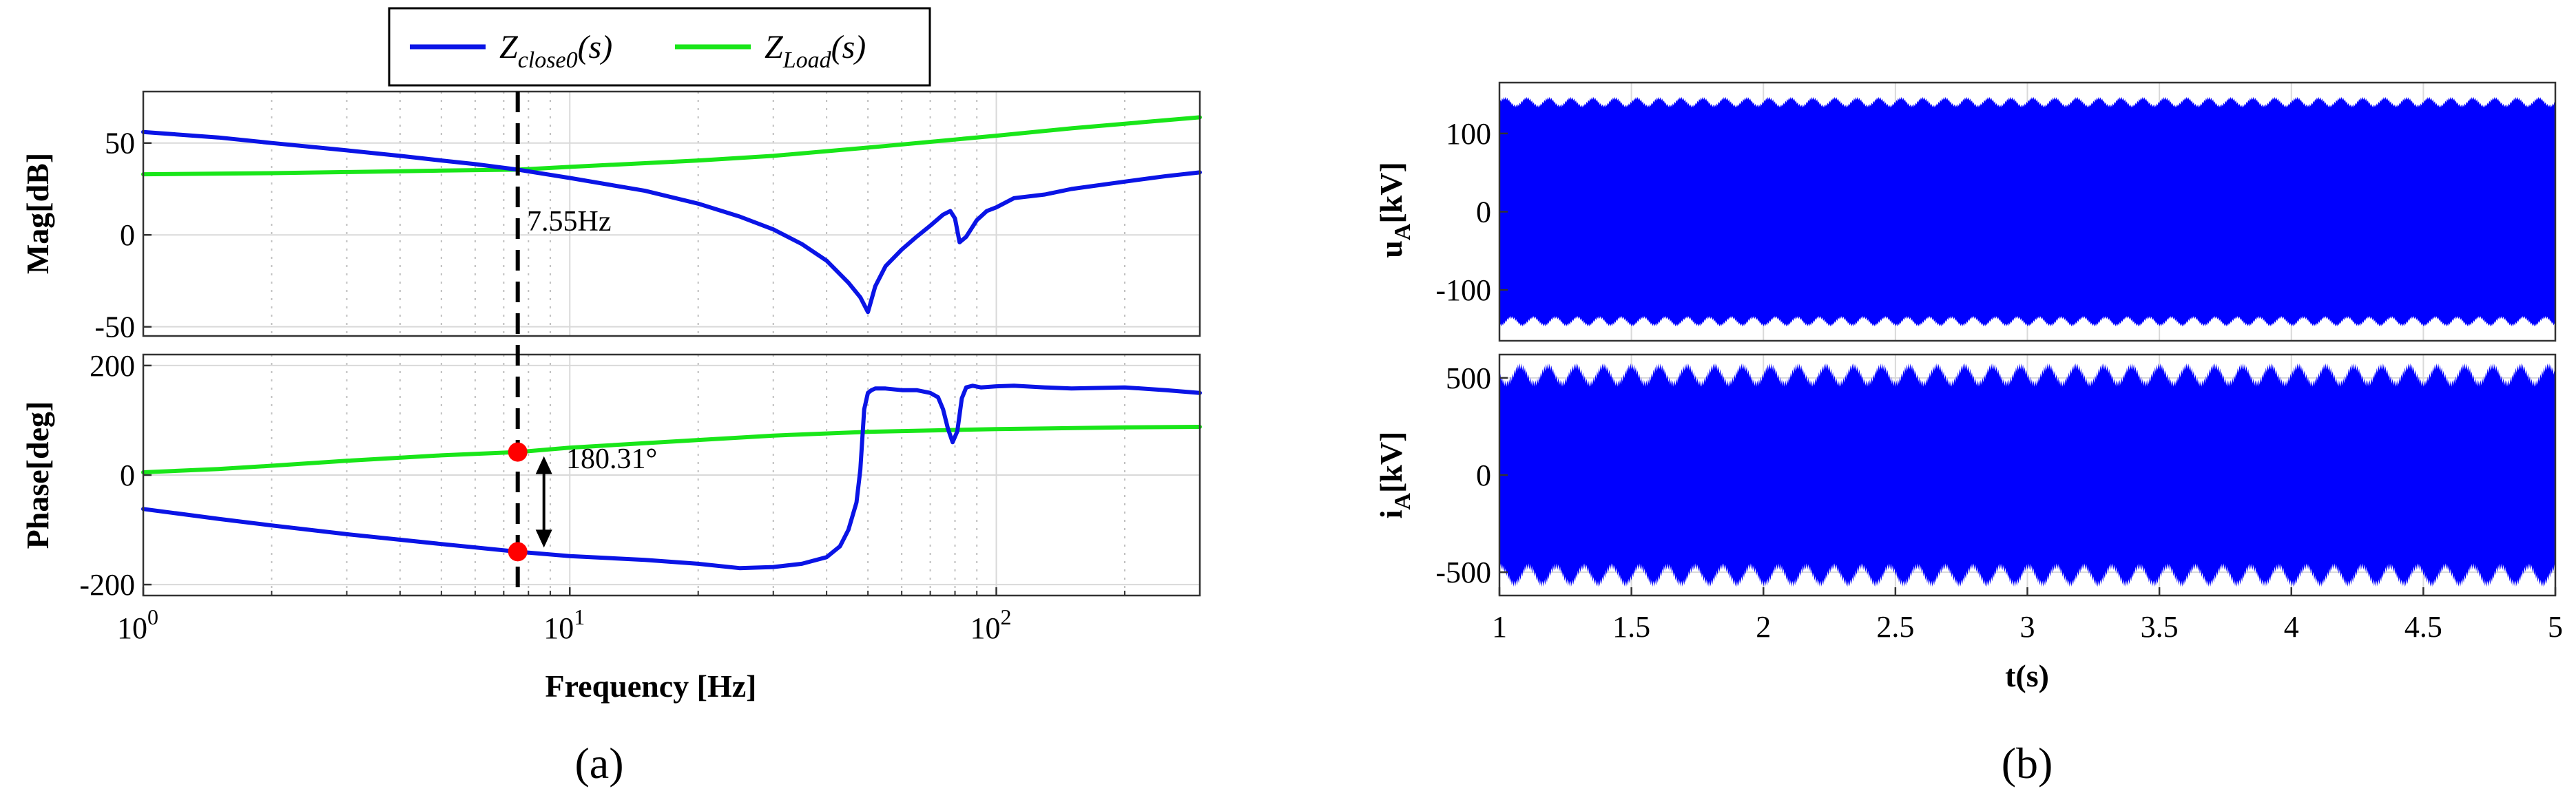 Image resolution: width=2576 pixels, height=800 pixels. What do you see at coordinates (564, 624) in the screenshot?
I see `x-tick-label: 10¹` at bounding box center [564, 624].